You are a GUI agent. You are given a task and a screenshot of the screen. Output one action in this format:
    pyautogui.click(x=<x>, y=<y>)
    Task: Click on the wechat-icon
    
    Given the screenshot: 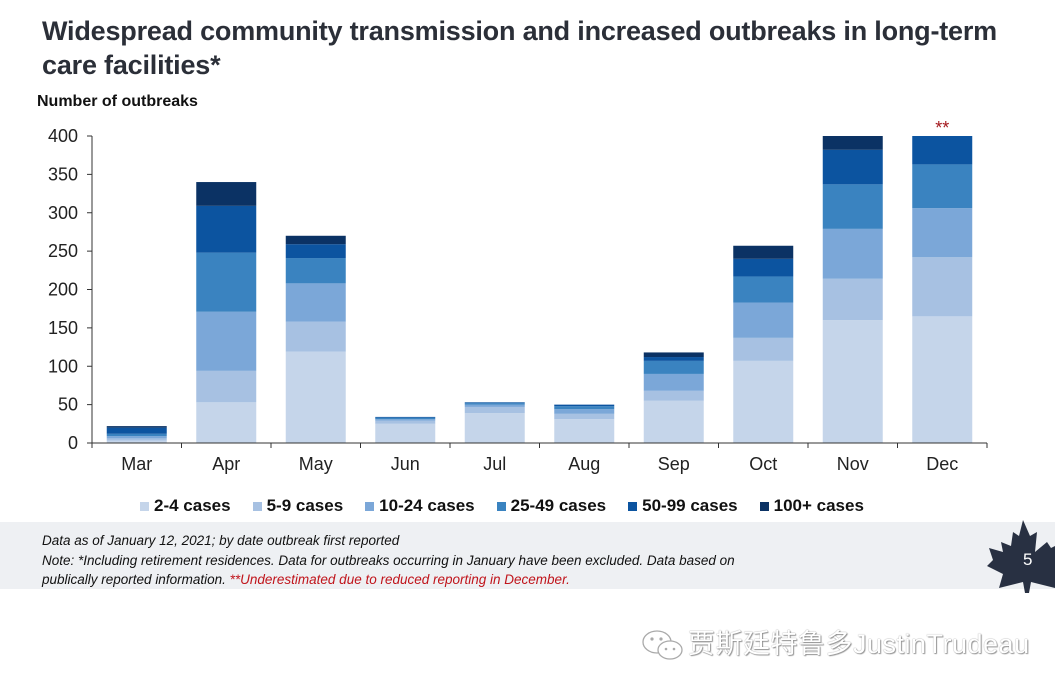 What is the action you would take?
    pyautogui.click(x=662, y=645)
    